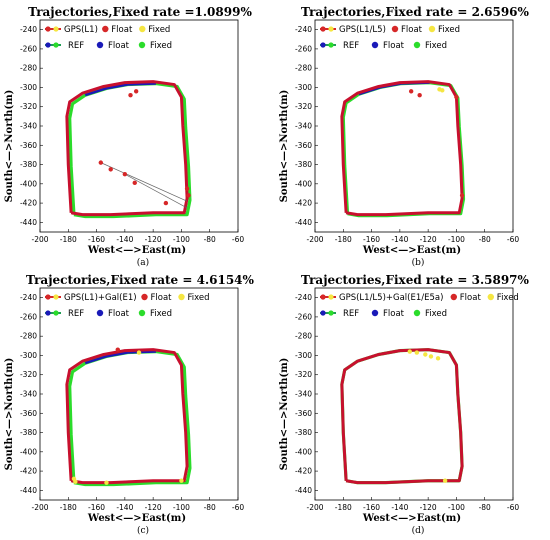 The width and height of the screenshot is (550, 540). What do you see at coordinates (415, 12) in the screenshot?
I see `chart-title: Trajectories,Fixed rate = 2.6596%` at bounding box center [415, 12].